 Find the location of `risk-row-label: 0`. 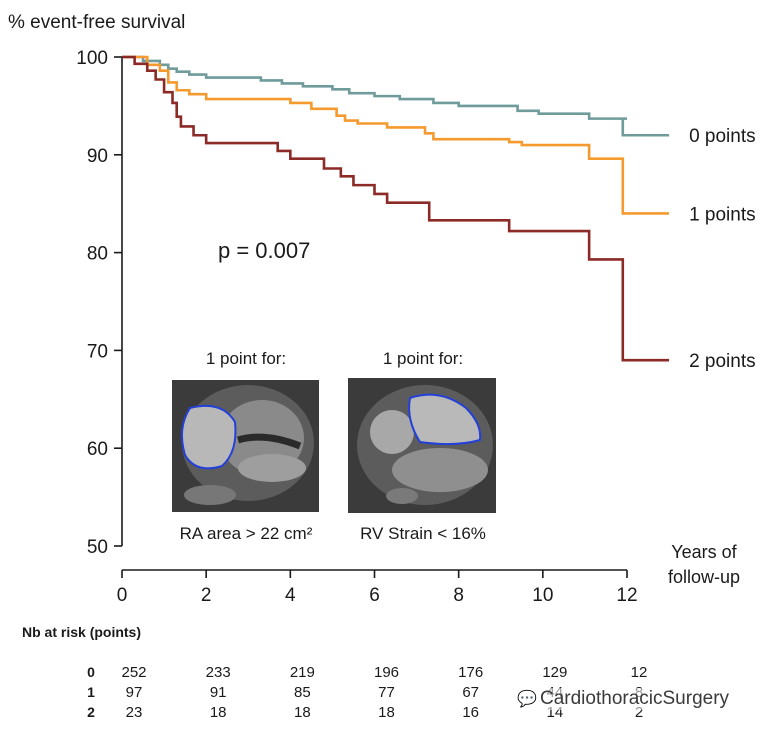

risk-row-label: 0 is located at coordinates (91, 672).